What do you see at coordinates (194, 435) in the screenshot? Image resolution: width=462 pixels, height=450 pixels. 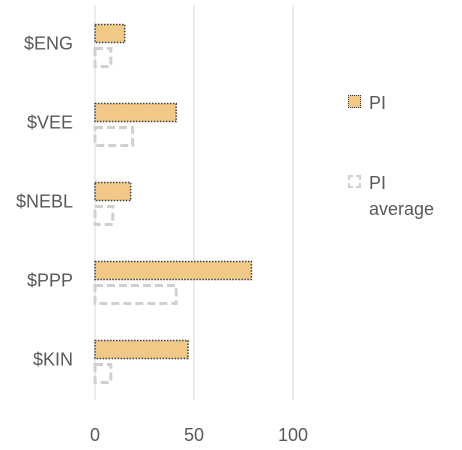 I see `x-tick-label: 50` at bounding box center [194, 435].